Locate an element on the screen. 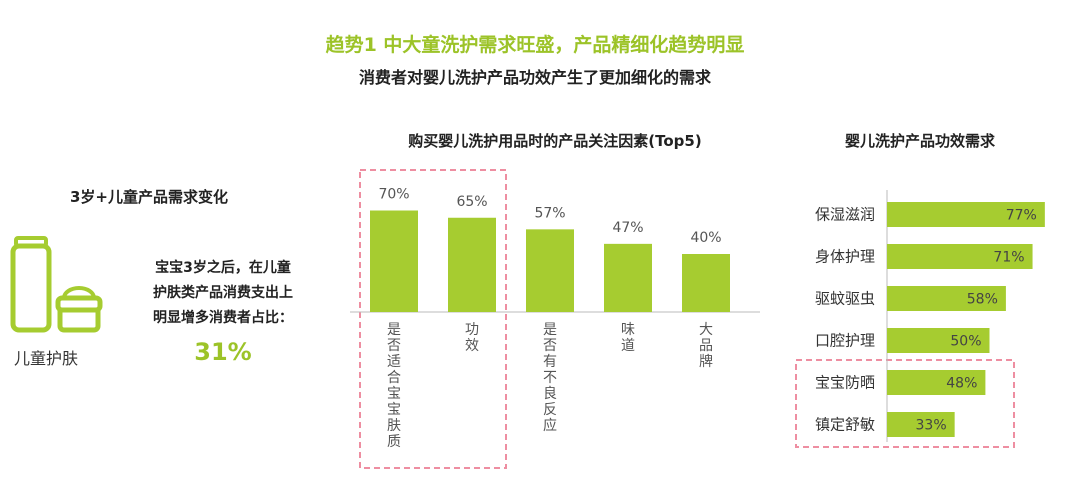 The width and height of the screenshot is (1070, 500). bar-value-label: 40% is located at coordinates (705, 238).